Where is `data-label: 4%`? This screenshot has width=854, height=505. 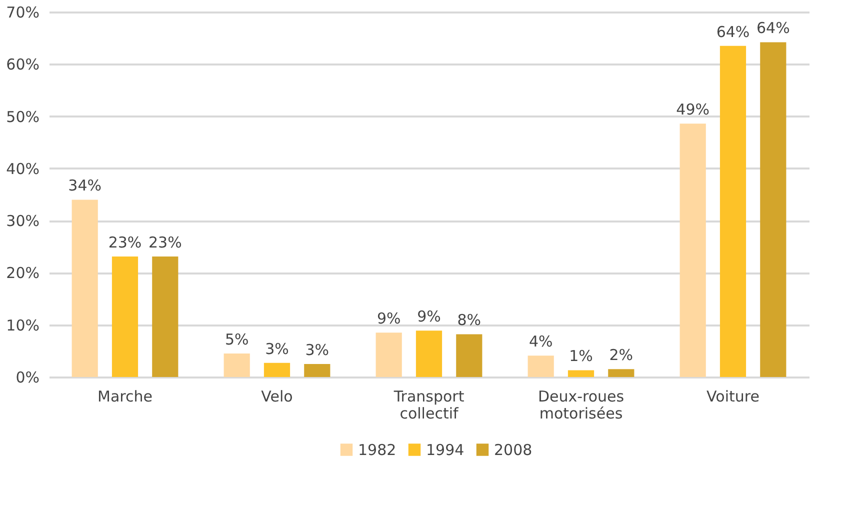 data-label: 4% is located at coordinates (540, 341).